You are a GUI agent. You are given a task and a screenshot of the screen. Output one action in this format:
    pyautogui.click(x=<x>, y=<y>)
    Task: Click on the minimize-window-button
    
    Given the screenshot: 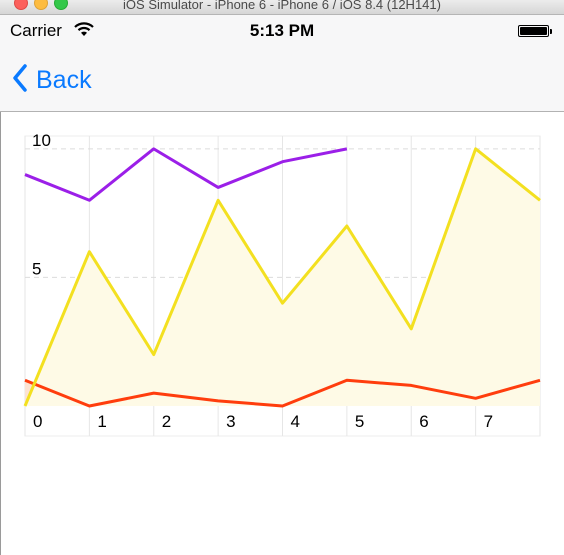 What is the action you would take?
    pyautogui.click(x=41, y=5)
    